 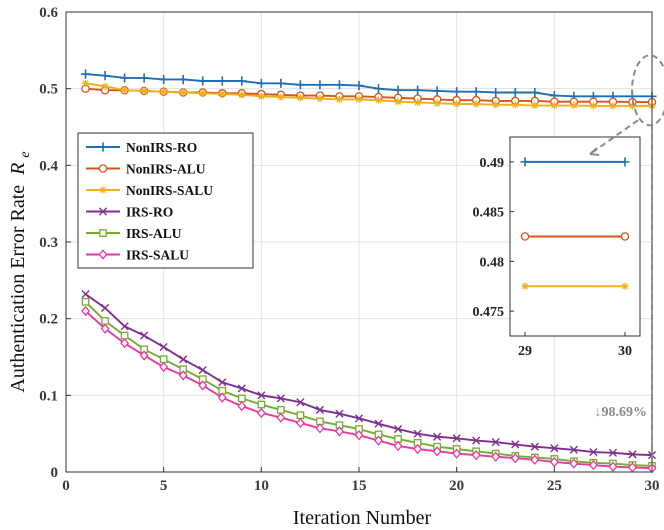 I want to click on legend-marker-nonirs-ro, so click(x=103, y=147).